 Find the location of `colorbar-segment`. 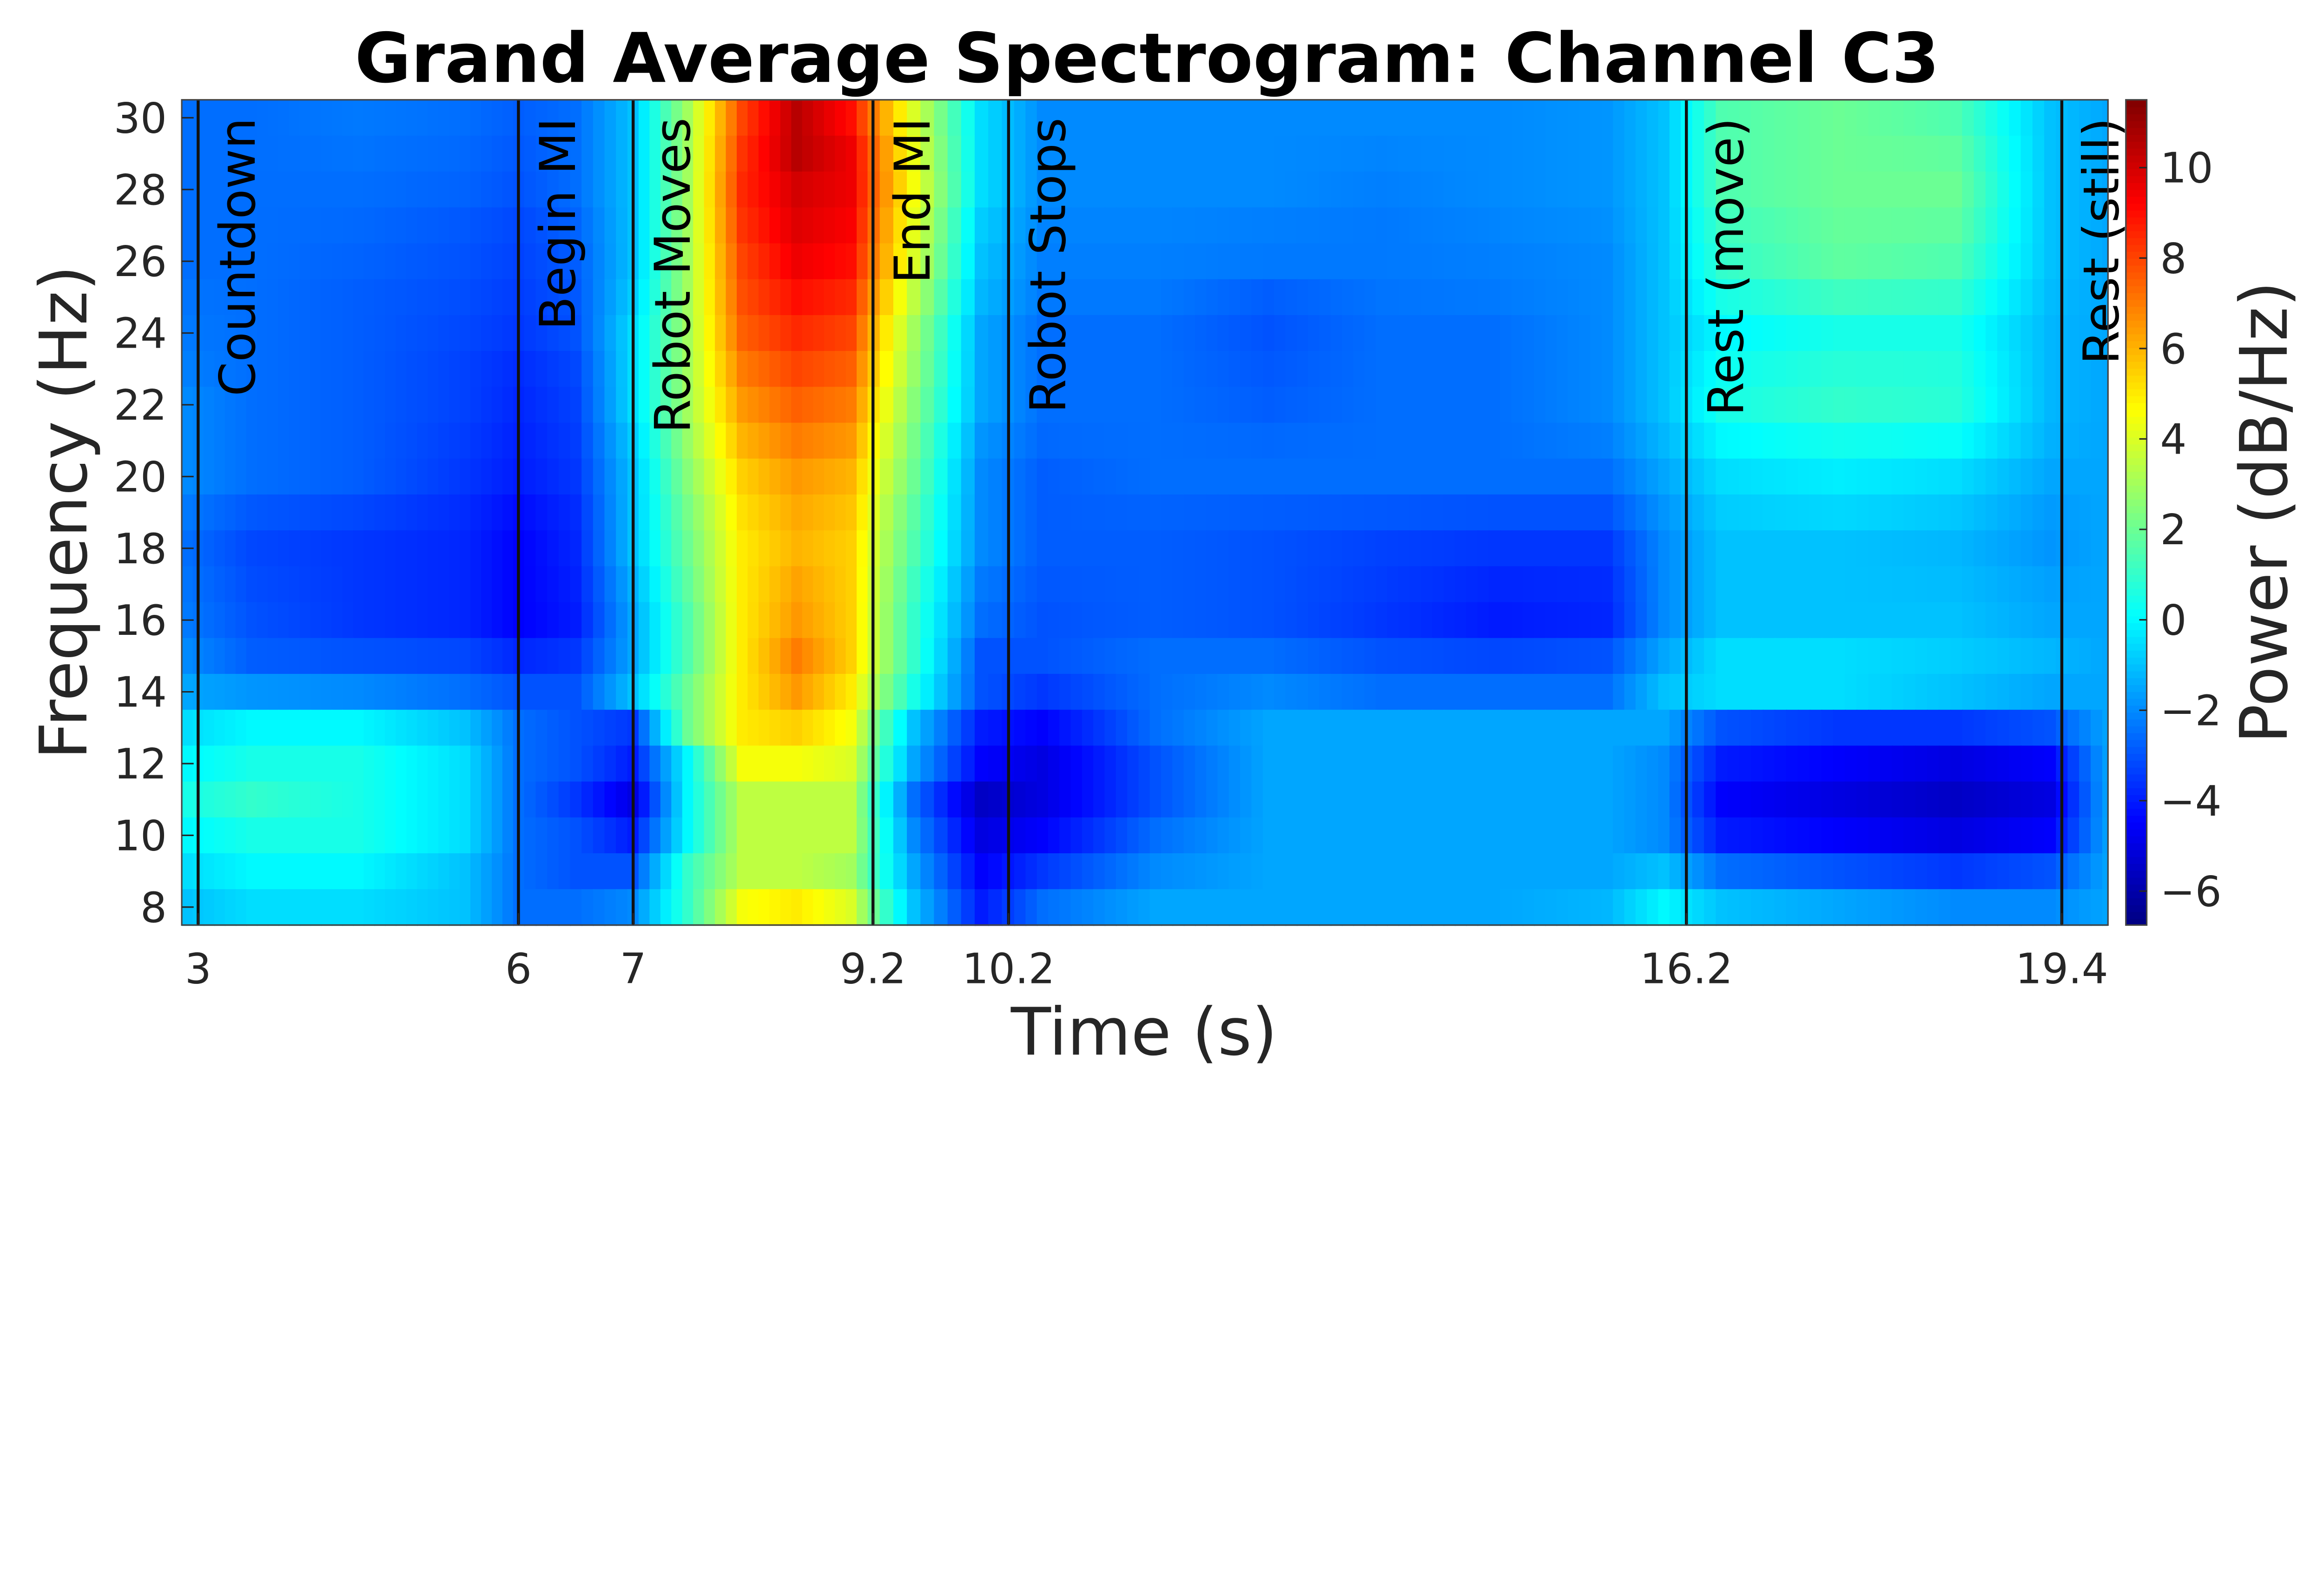

colorbar-segment is located at coordinates (2136, 131).